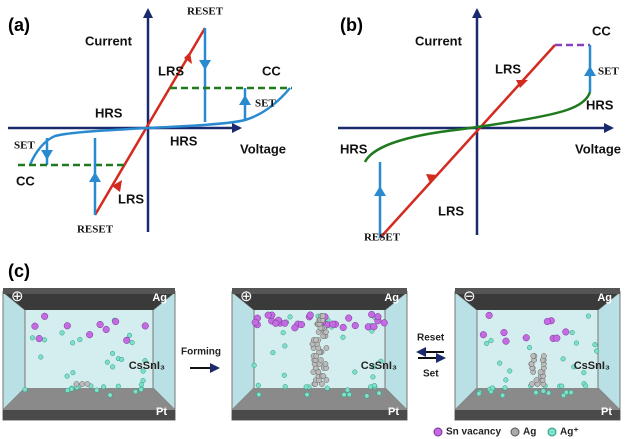 This screenshot has height=439, width=629. I want to click on step-label: Reset, so click(431, 338).